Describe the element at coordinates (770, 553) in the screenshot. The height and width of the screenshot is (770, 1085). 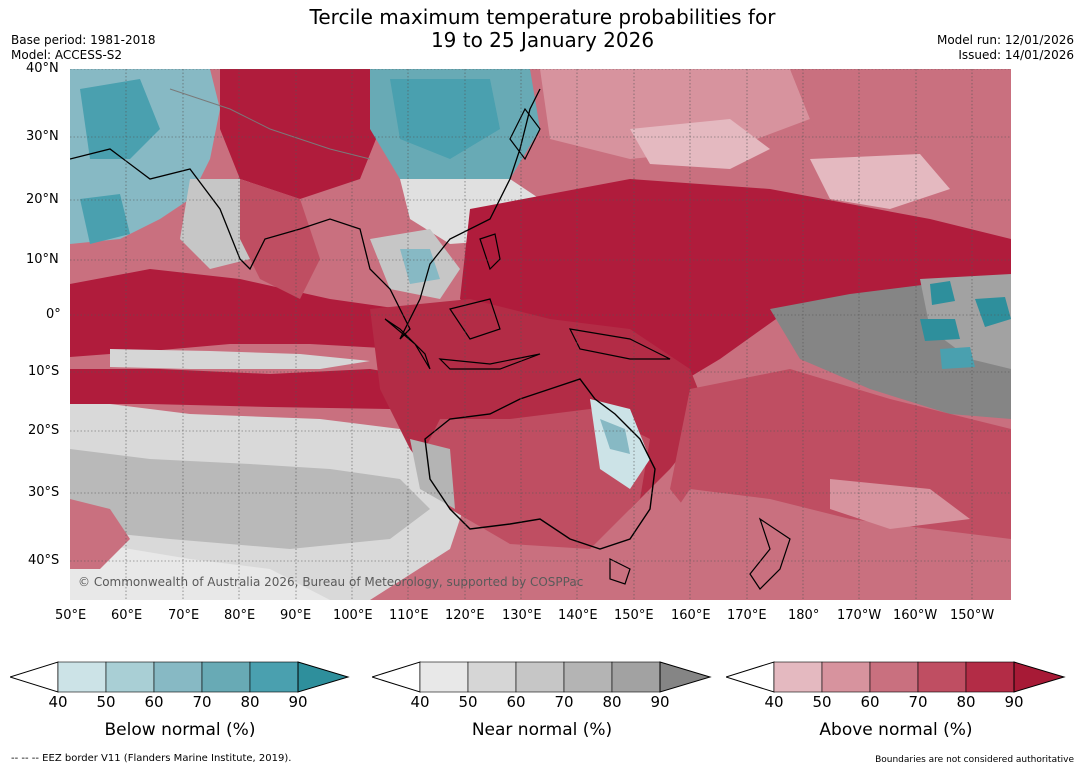
I see `new-zealand-coastline` at that location.